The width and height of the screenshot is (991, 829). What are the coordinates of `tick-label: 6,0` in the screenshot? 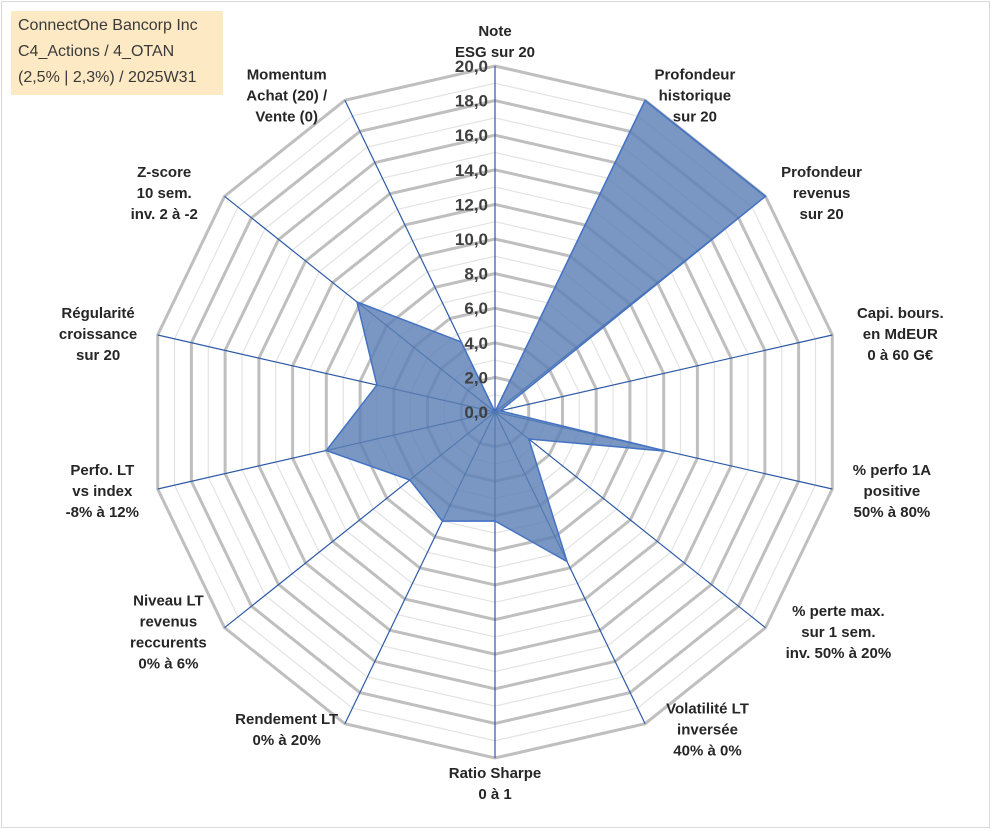 It's located at (476, 308).